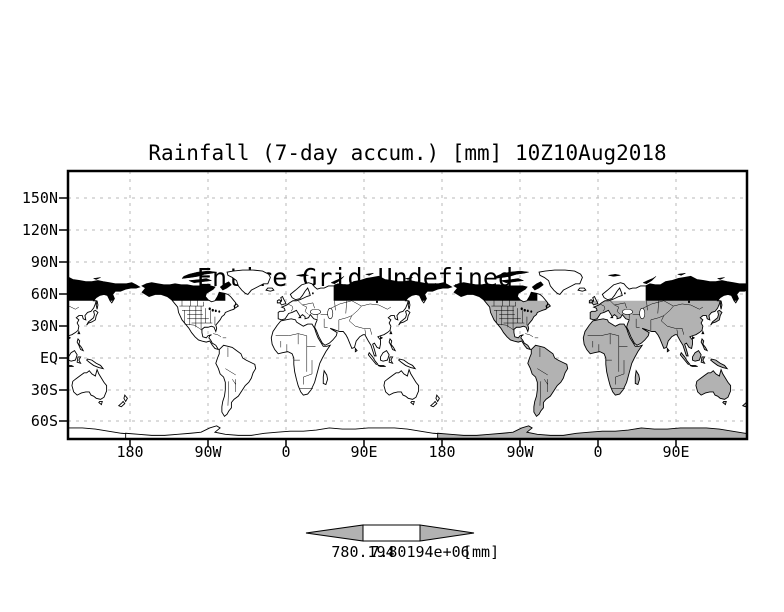 The image size is (784, 612). Describe the element at coordinates (363, 552) in the screenshot. I see `colorbar-left-value: 780.194` at that location.